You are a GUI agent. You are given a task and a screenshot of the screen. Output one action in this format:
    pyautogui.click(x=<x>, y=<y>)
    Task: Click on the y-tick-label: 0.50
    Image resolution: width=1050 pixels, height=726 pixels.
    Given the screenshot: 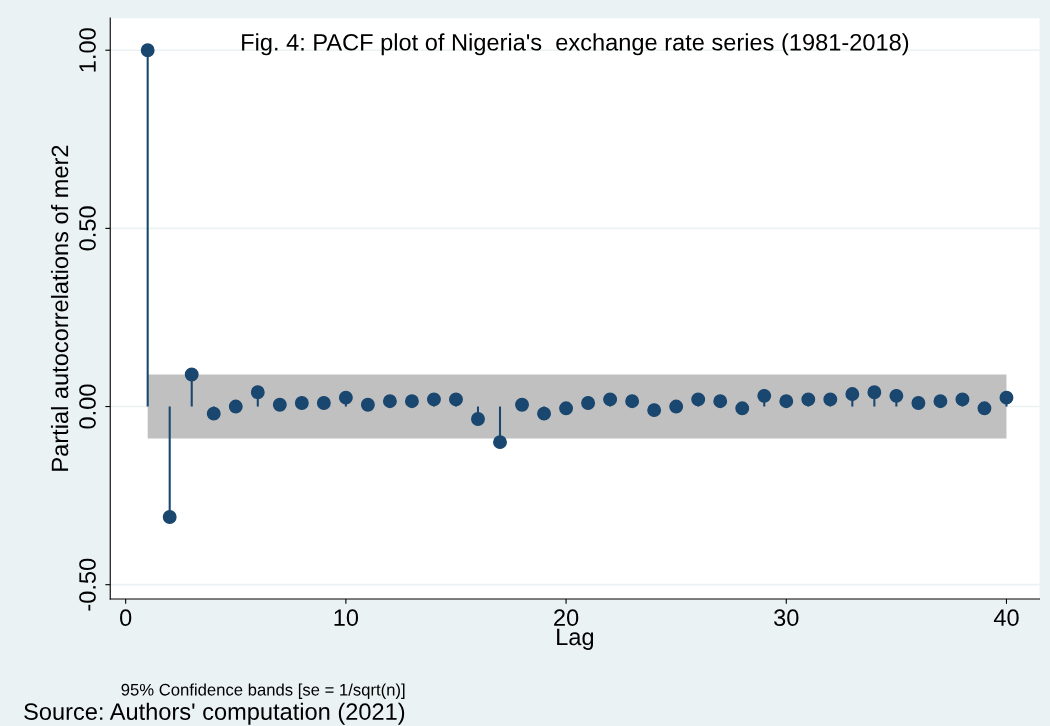 What is the action you would take?
    pyautogui.click(x=87, y=228)
    